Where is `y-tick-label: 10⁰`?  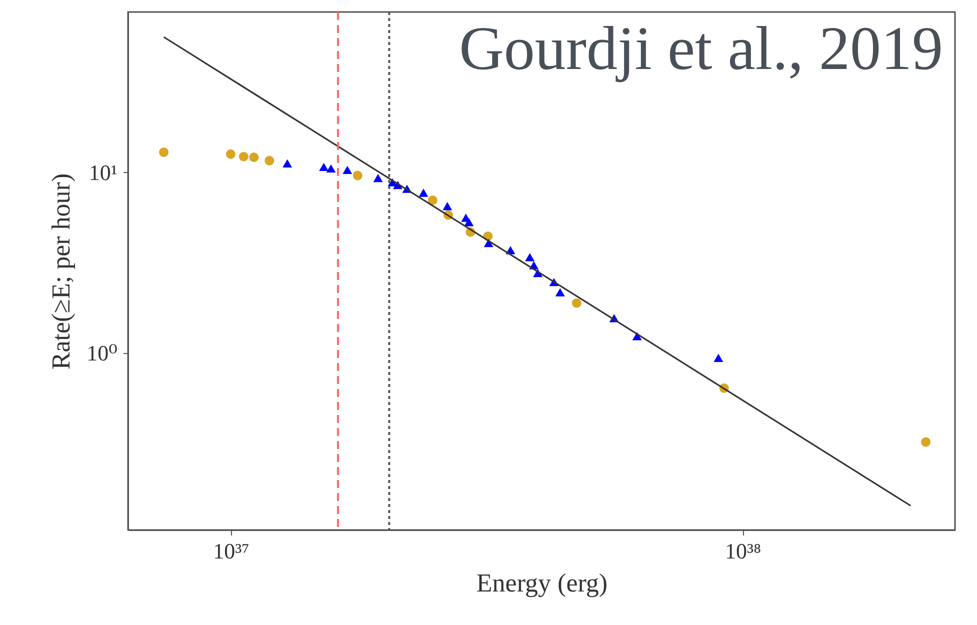 y-tick-label: 10⁰ is located at coordinates (102, 353).